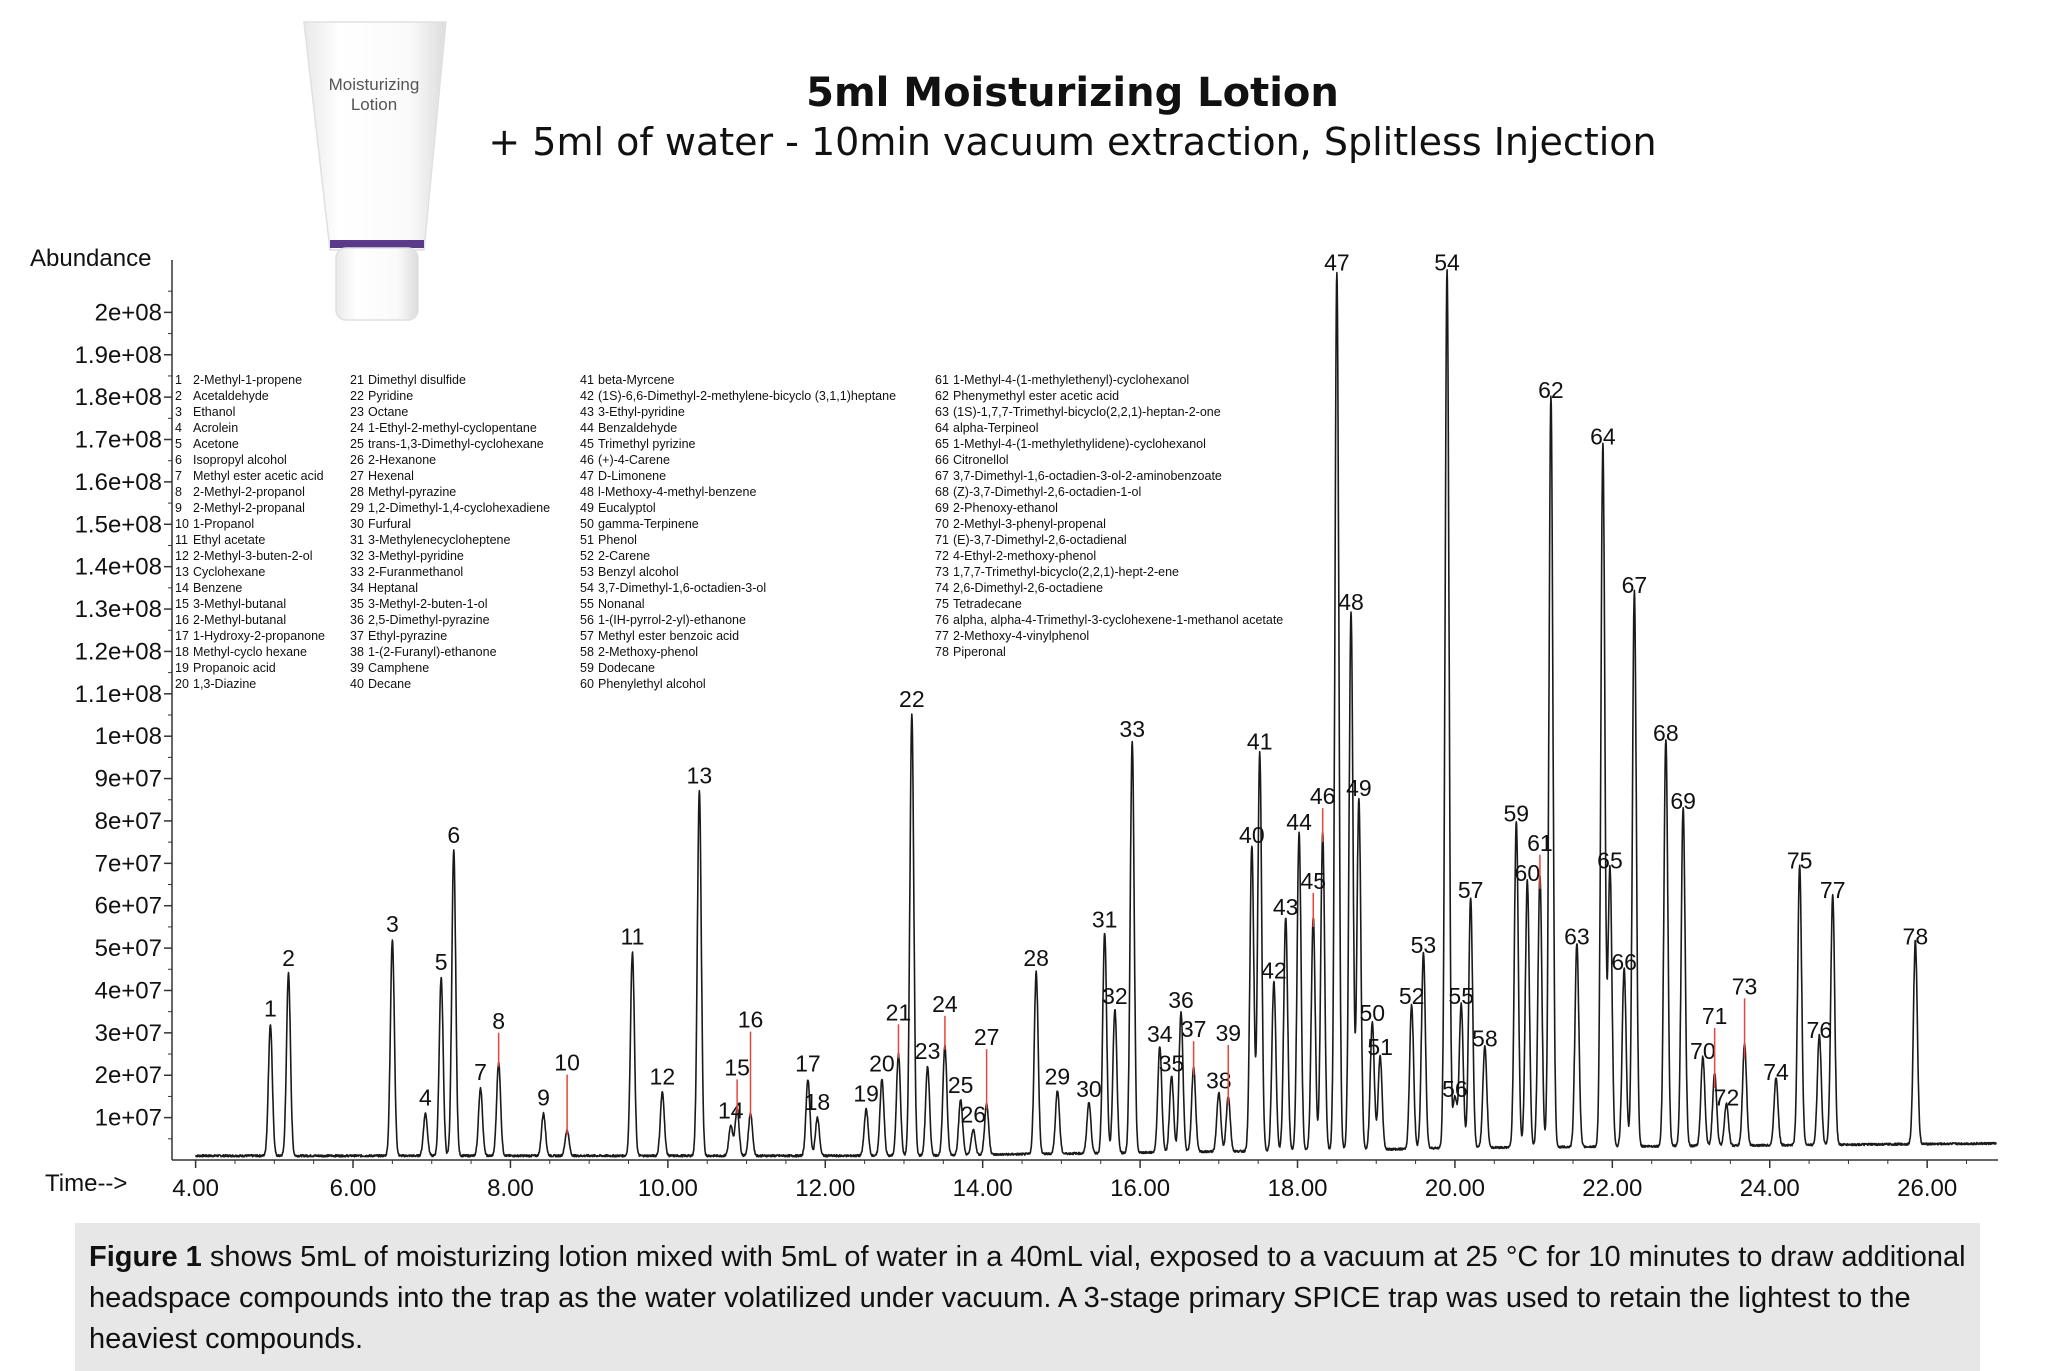 The image size is (2048, 1371). What do you see at coordinates (182, 652) in the screenshot?
I see `legend-entry-number: 18` at bounding box center [182, 652].